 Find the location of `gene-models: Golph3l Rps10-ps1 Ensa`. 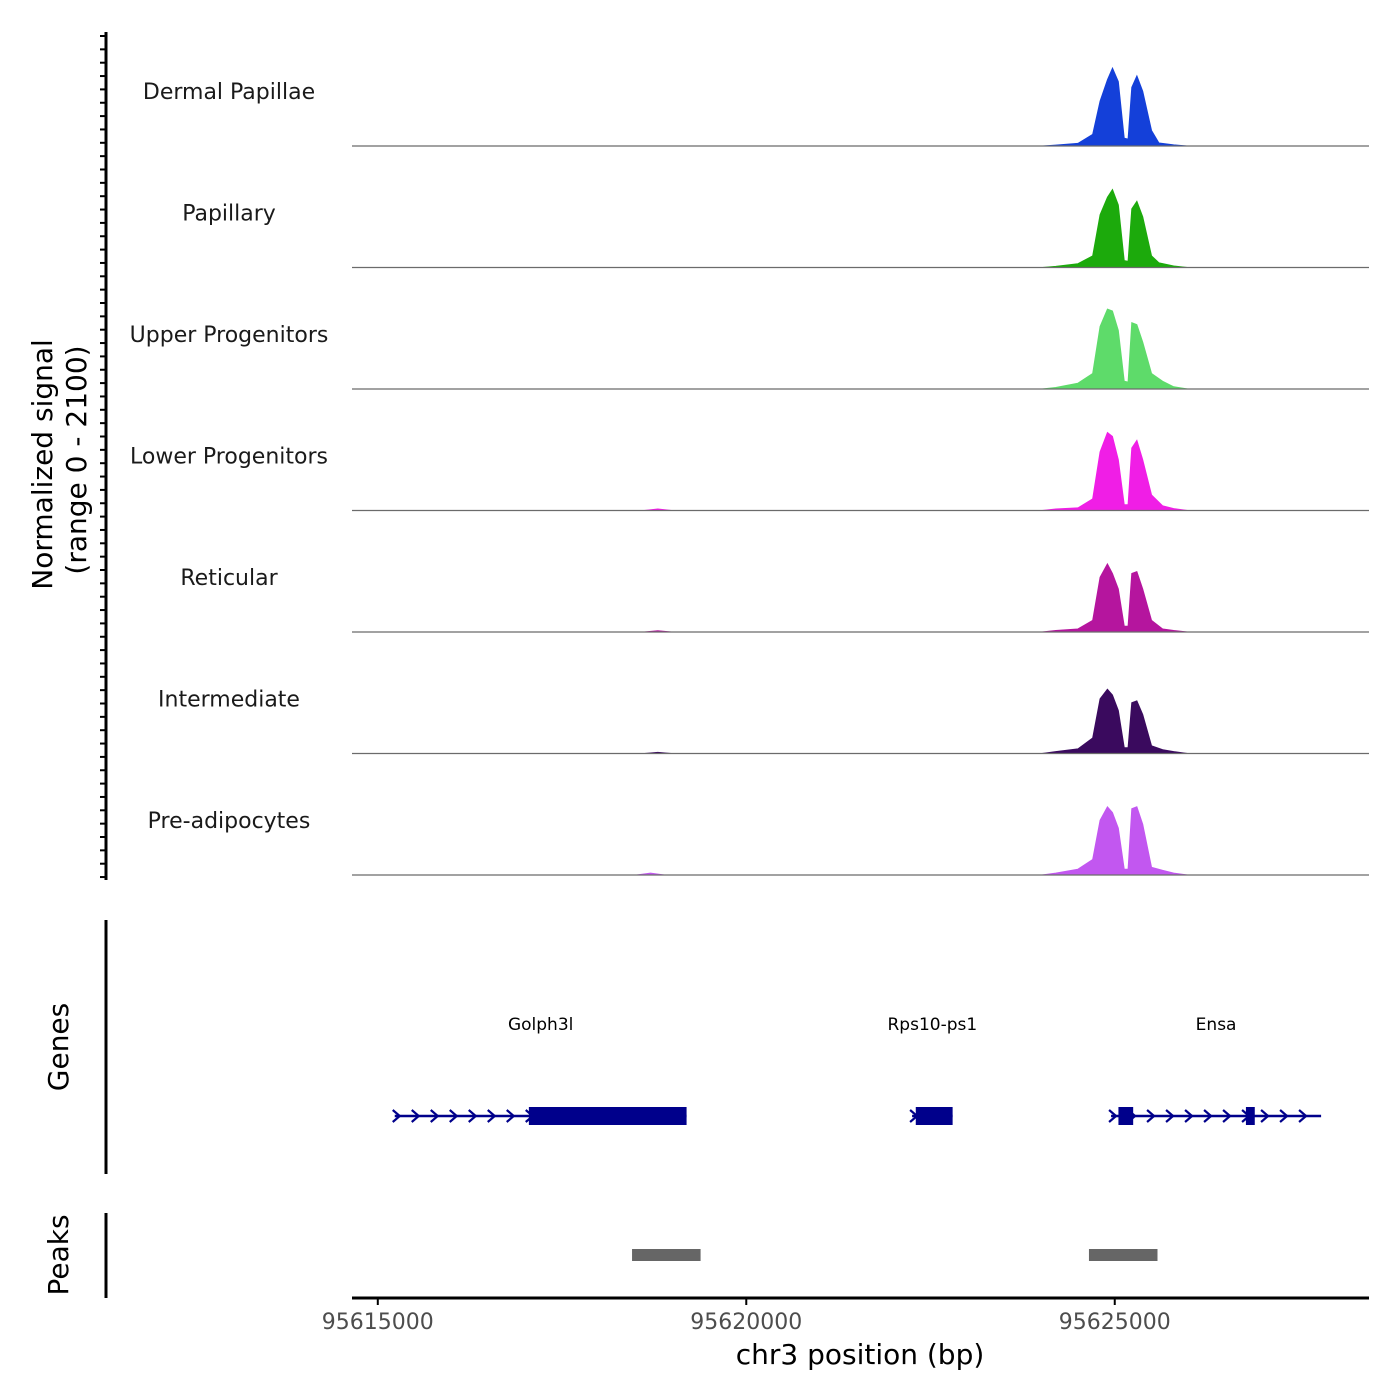

gene-models: Golph3l Rps10-ps1 Ensa is located at coordinates (857, 1070).